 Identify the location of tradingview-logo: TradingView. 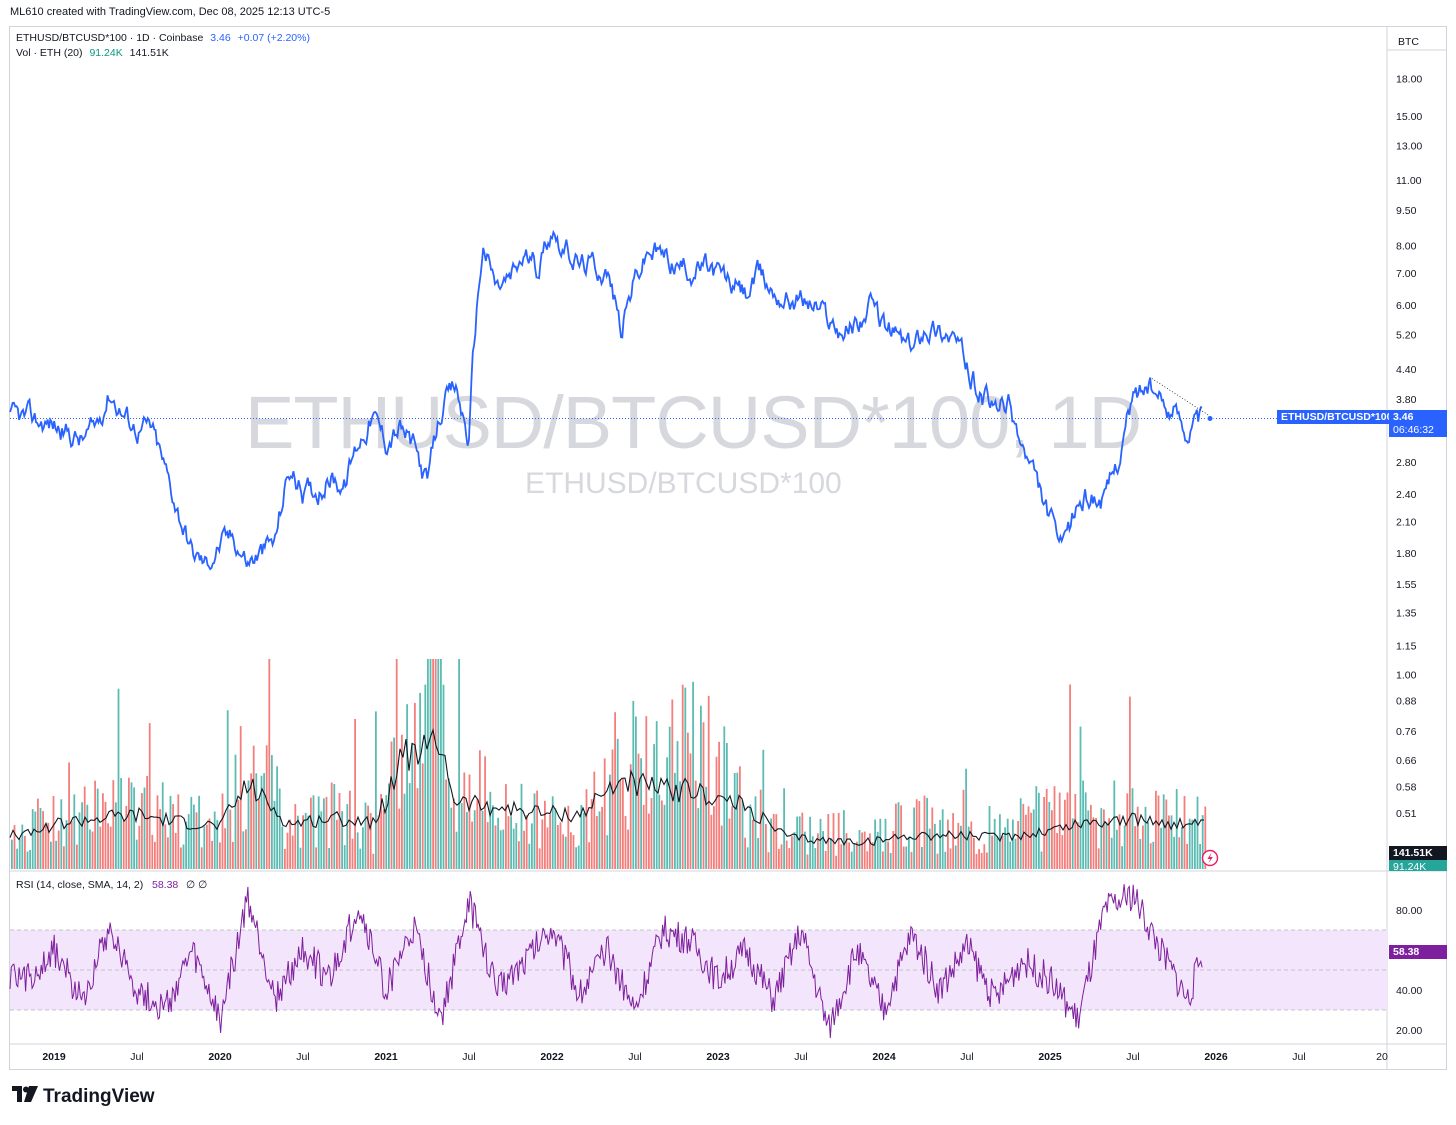
(83, 1097).